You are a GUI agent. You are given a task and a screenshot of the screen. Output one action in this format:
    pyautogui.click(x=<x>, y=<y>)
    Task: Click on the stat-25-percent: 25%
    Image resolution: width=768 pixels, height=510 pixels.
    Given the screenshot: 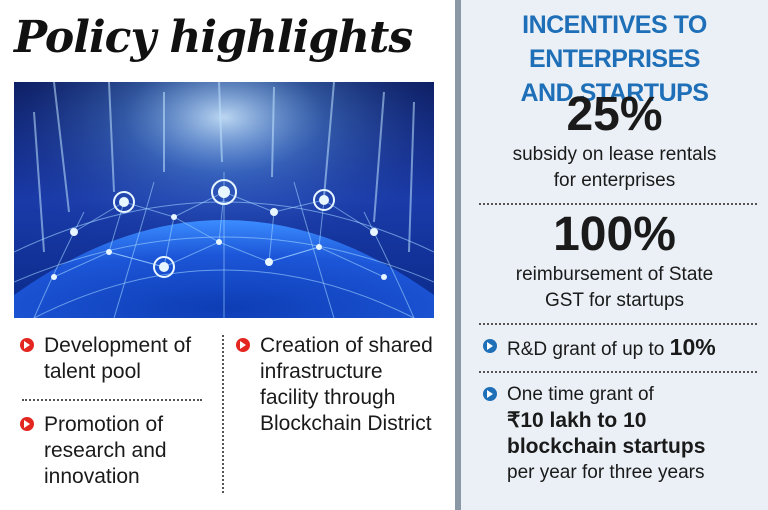 What is the action you would take?
    pyautogui.click(x=614, y=114)
    